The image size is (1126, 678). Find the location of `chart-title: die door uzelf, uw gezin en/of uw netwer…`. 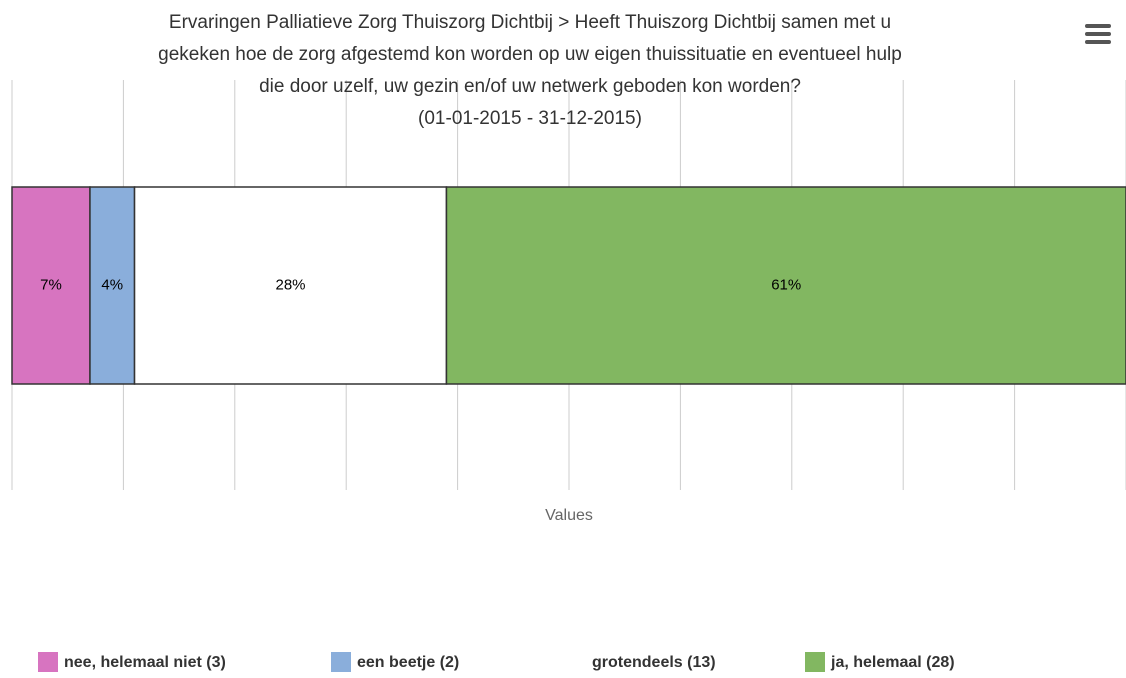

chart-title: die door uzelf, uw gezin en/of uw netwer… is located at coordinates (530, 86).